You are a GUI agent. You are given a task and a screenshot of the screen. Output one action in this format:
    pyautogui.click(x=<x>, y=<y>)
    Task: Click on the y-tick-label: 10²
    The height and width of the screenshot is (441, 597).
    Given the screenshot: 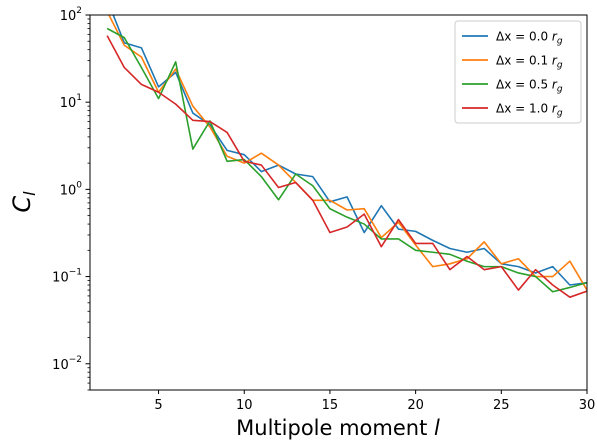 What is the action you would take?
    pyautogui.click(x=71, y=15)
    